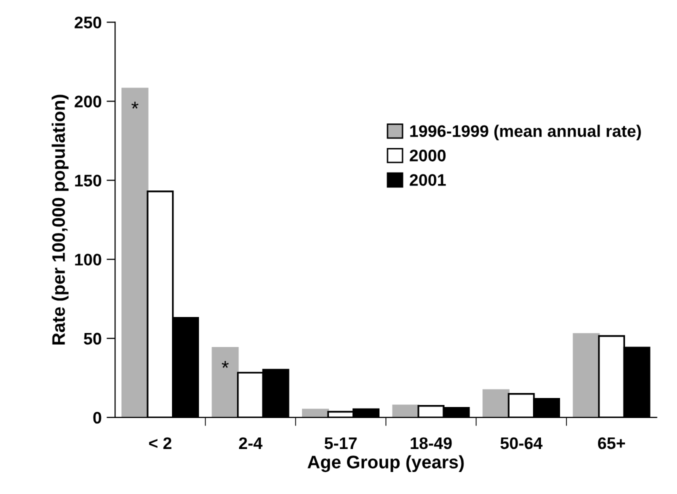 The height and width of the screenshot is (494, 677). What do you see at coordinates (93, 338) in the screenshot?
I see `y-tick-label: 50` at bounding box center [93, 338].